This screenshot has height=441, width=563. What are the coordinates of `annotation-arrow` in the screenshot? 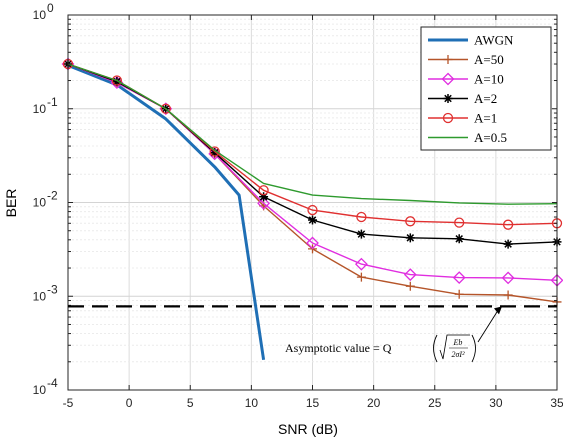 It's located at (488, 326).